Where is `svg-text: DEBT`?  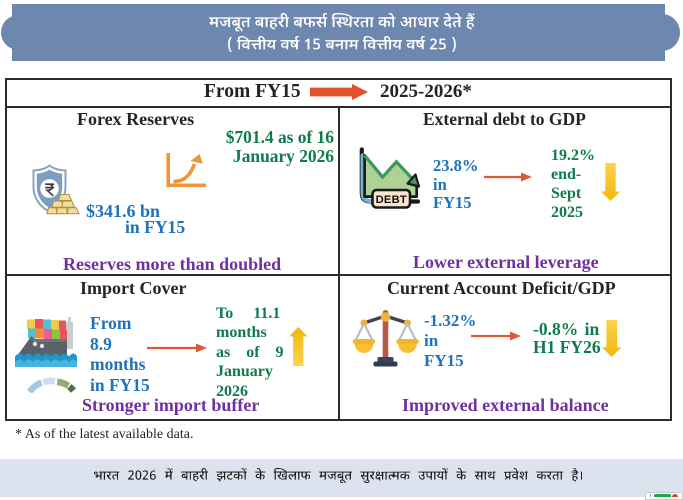 svg-text: DEBT is located at coordinates (391, 200).